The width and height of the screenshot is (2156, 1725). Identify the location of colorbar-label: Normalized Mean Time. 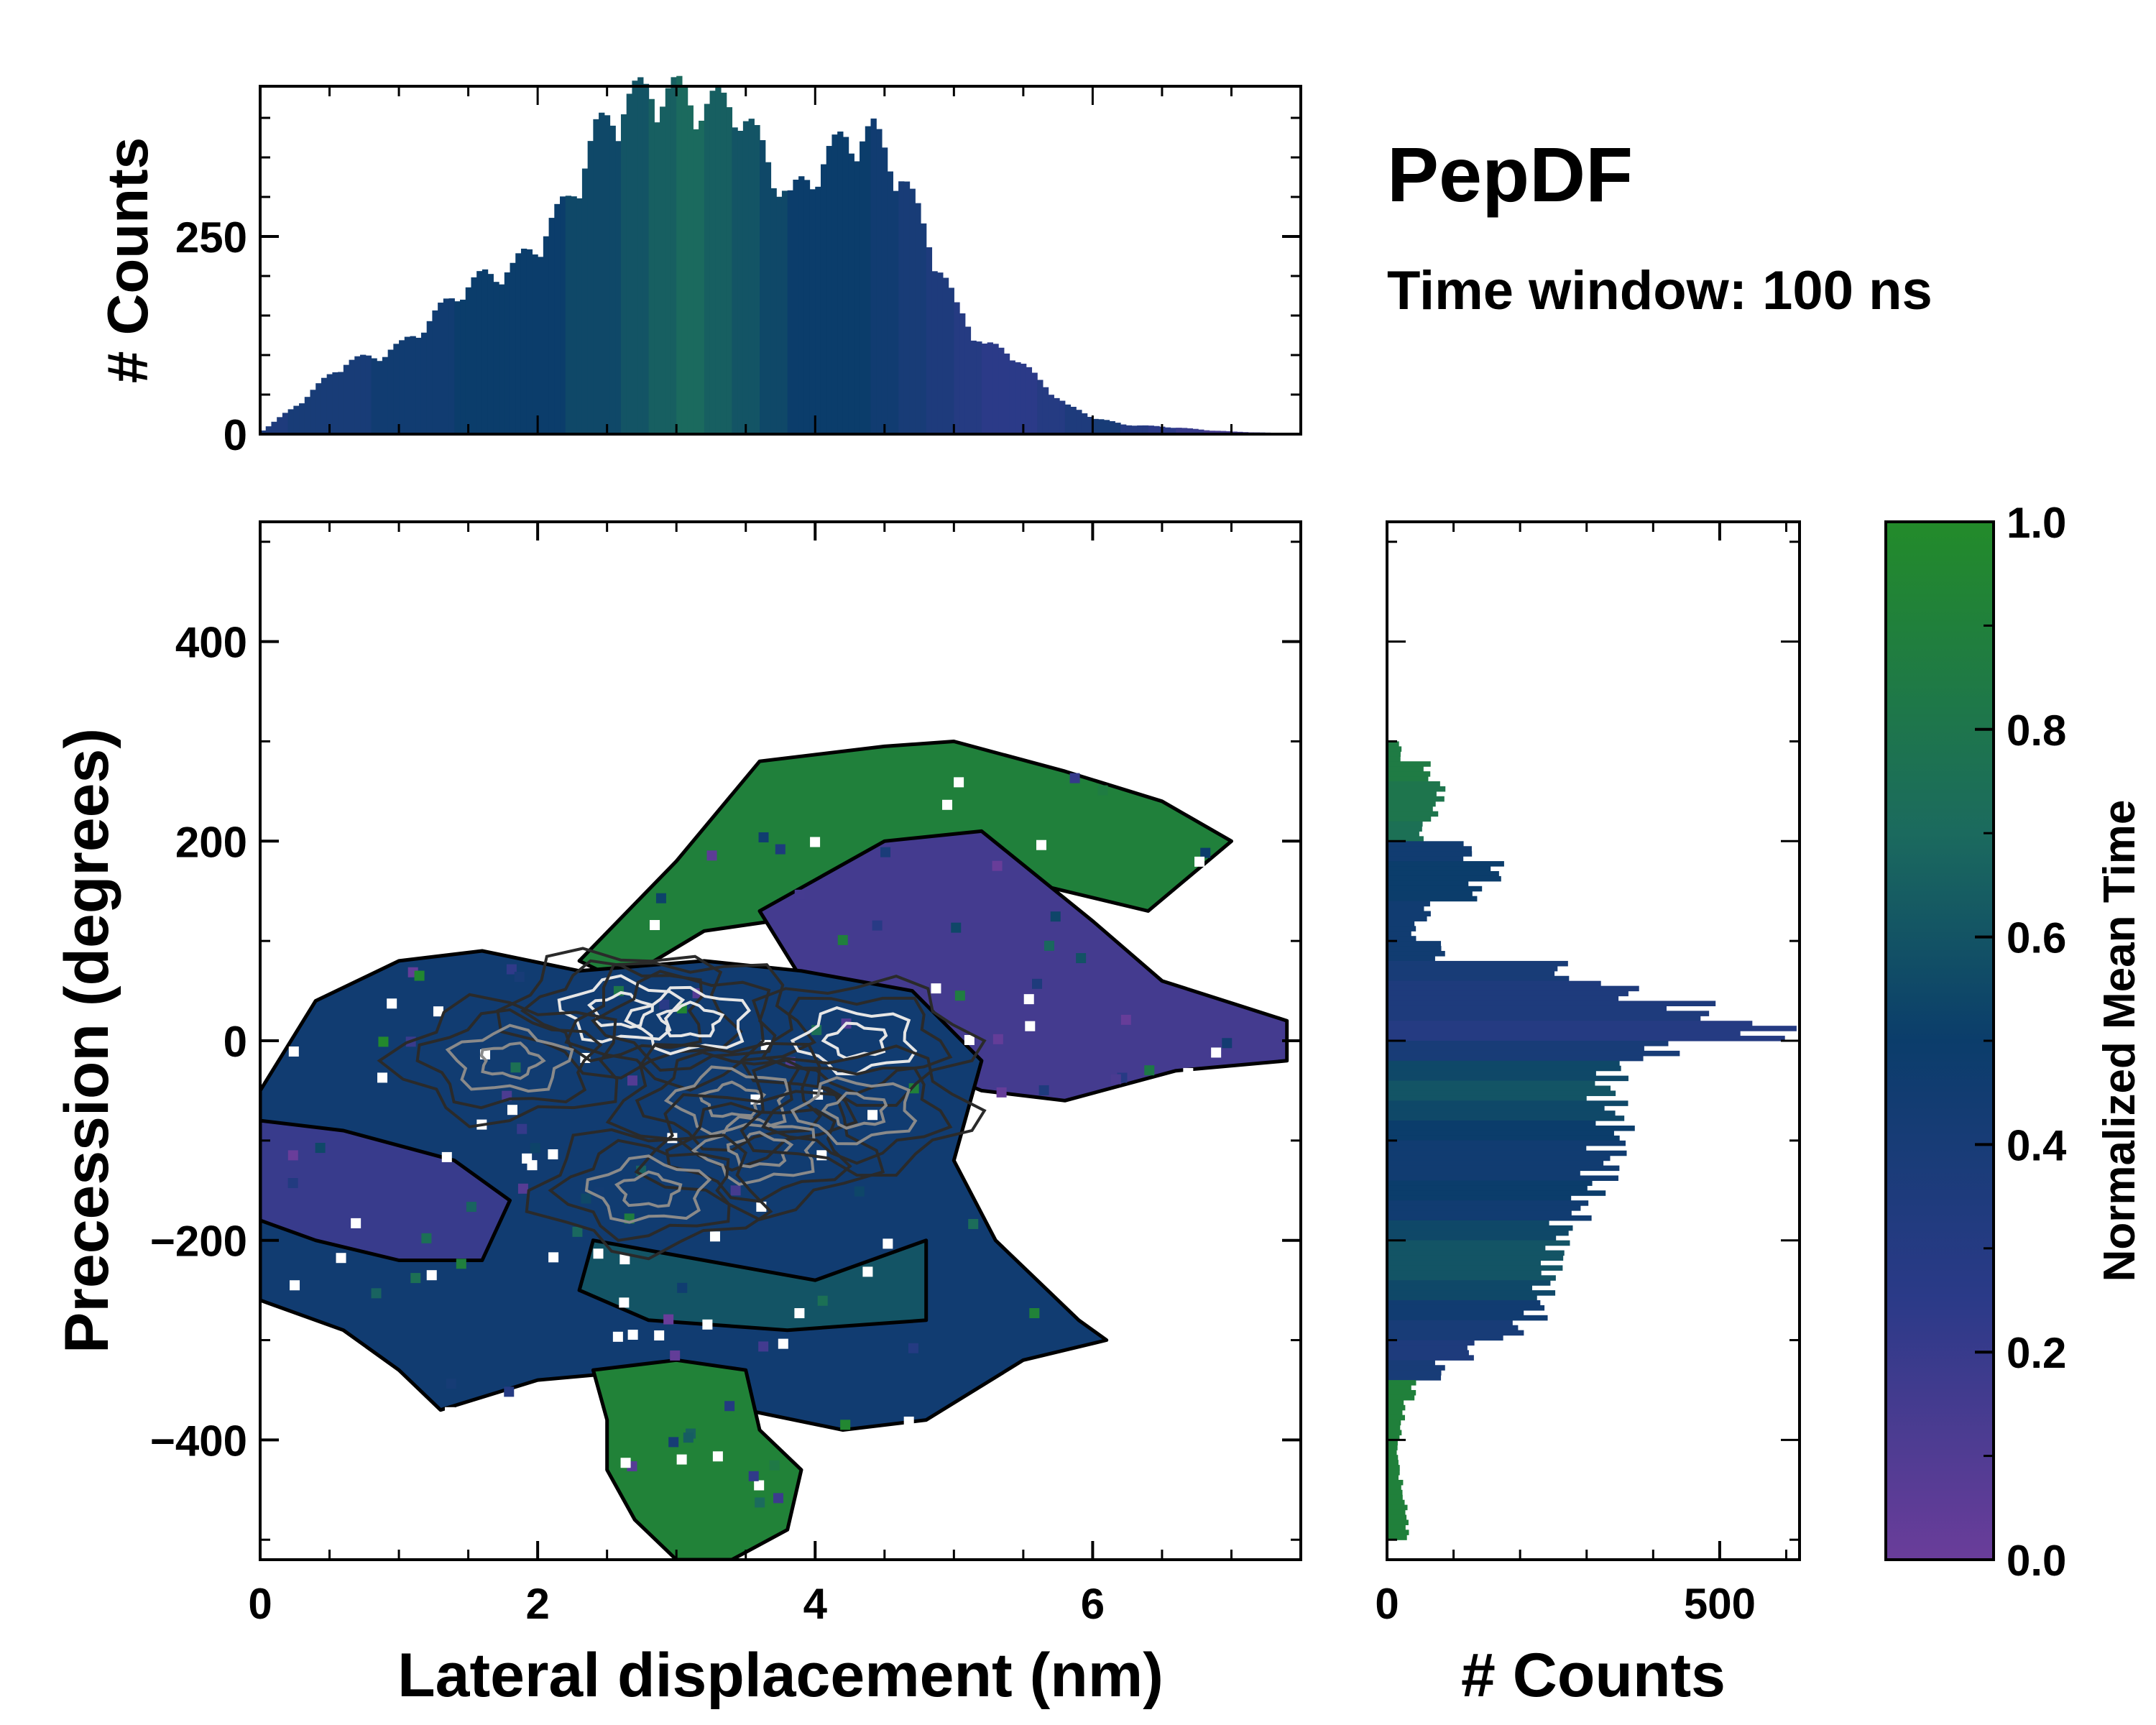
(2120, 1041).